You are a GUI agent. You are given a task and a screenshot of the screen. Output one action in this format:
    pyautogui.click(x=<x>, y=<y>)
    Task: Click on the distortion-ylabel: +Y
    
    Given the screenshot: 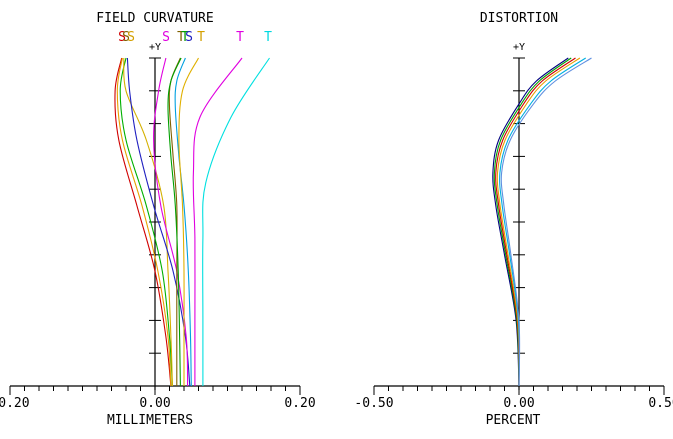 What is the action you would take?
    pyautogui.click(x=519, y=47)
    